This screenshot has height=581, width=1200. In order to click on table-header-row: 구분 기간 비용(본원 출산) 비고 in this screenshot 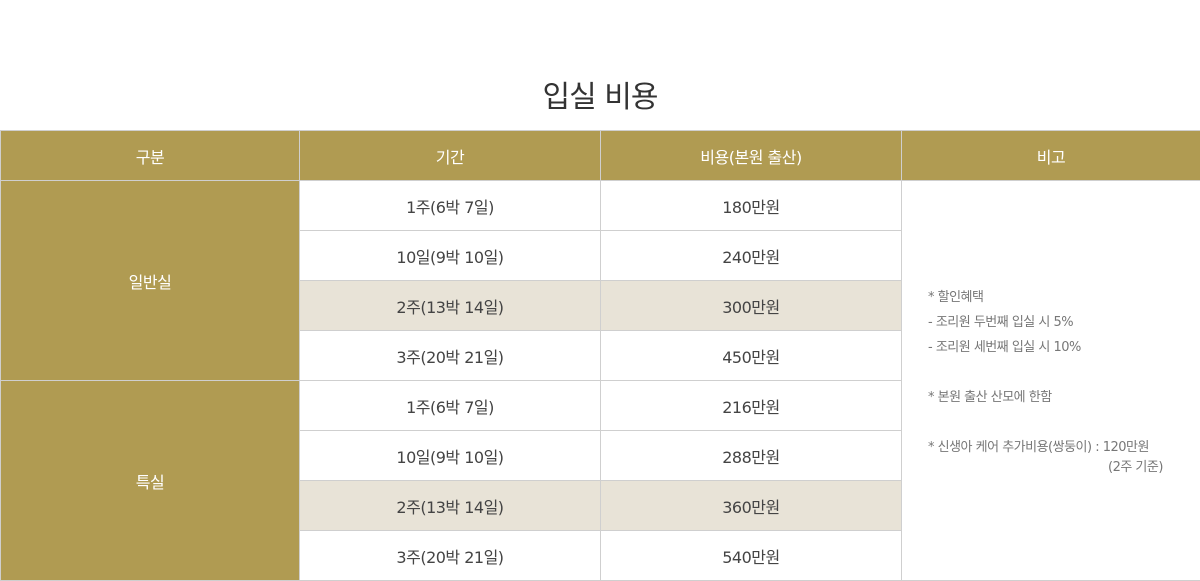, I will do `click(600, 155)`.